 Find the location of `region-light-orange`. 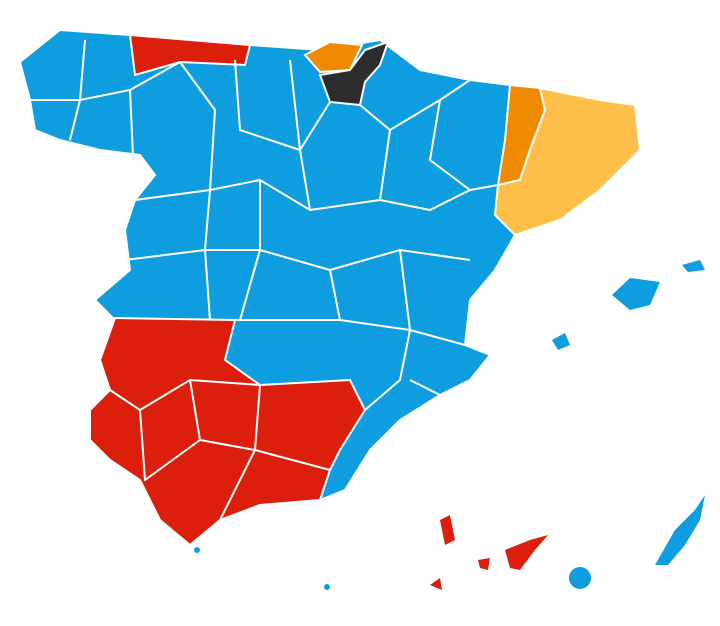

region-light-orange is located at coordinates (567, 161).